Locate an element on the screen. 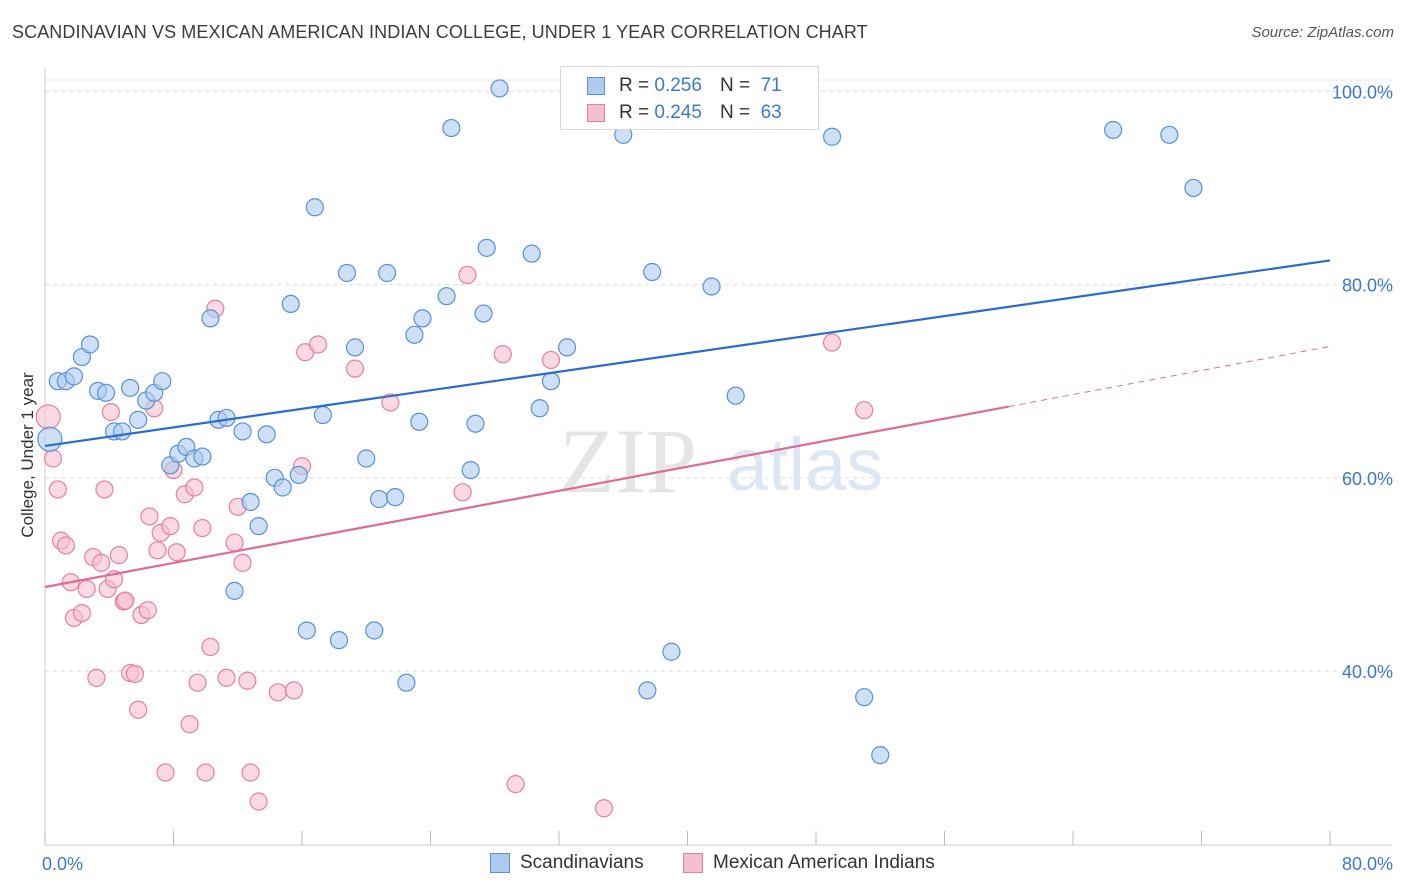 The height and width of the screenshot is (892, 1406). legend-swatch-pink is located at coordinates (596, 113).